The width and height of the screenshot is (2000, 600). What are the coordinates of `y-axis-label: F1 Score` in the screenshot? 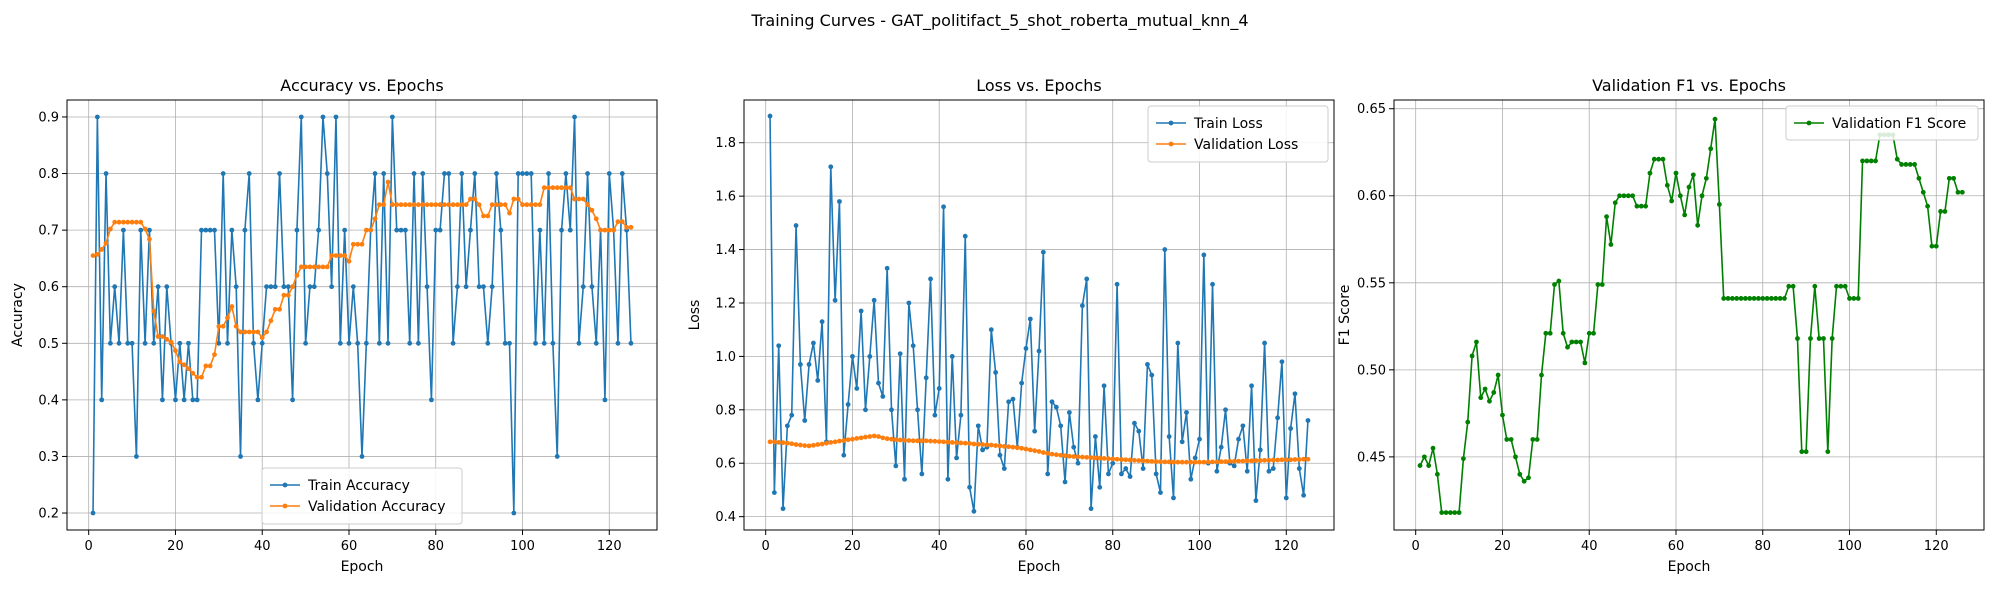 It's located at (1345, 315).